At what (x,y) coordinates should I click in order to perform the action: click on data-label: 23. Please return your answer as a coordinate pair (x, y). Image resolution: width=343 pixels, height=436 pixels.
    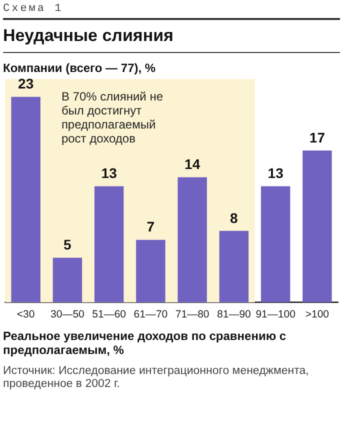
    Looking at the image, I should click on (26, 84).